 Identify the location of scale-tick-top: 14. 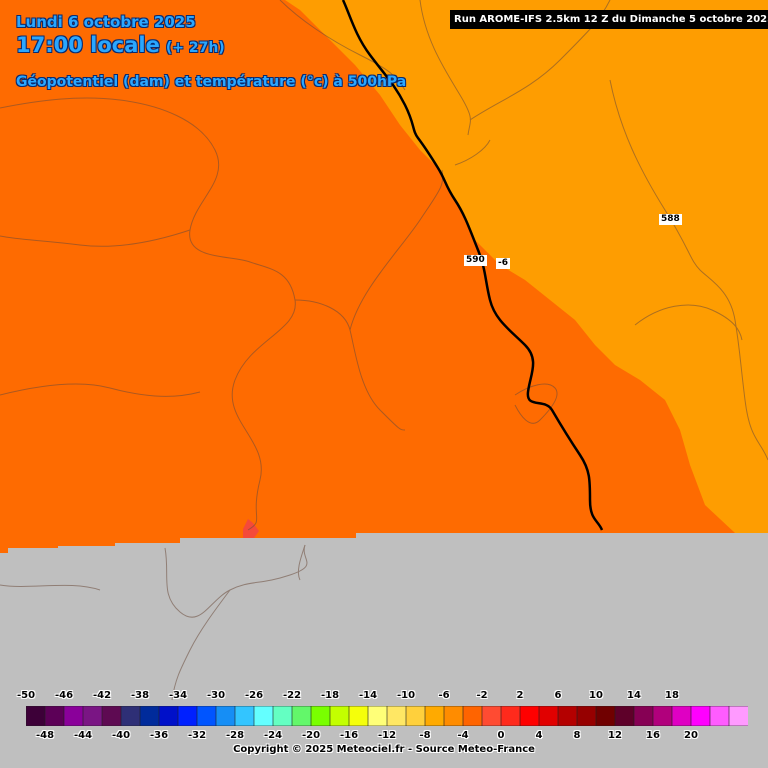
(634, 695).